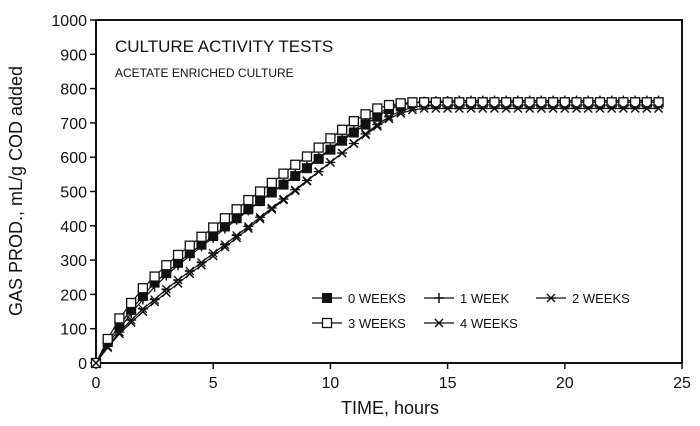 The height and width of the screenshot is (426, 700). What do you see at coordinates (73, 261) in the screenshot?
I see `y-tick-label: 300` at bounding box center [73, 261].